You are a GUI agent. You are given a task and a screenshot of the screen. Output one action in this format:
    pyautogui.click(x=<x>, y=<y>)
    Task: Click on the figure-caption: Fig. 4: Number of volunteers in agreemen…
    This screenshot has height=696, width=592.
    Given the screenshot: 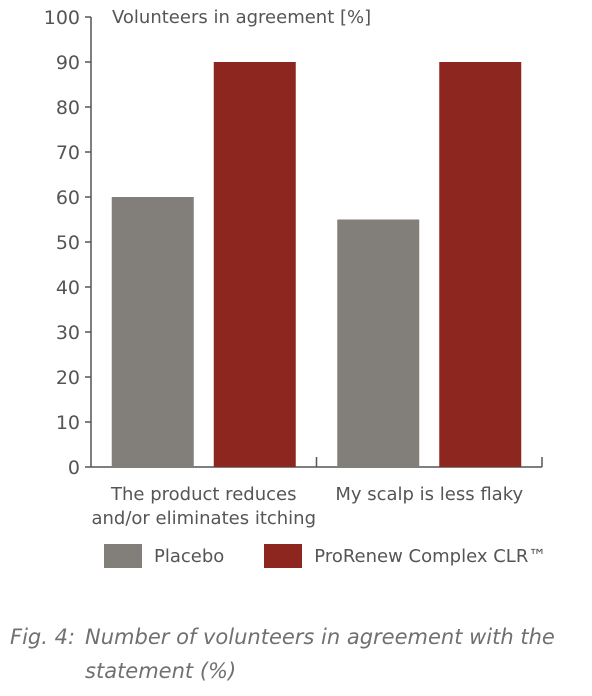 What is the action you would take?
    pyautogui.click(x=297, y=654)
    